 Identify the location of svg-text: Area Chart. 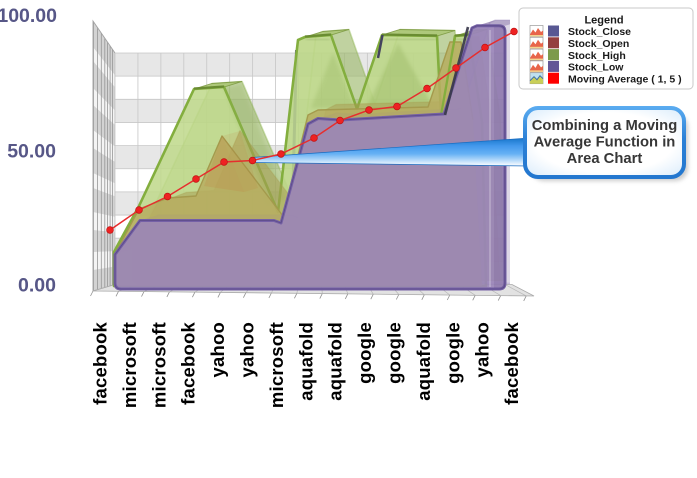
(605, 159).